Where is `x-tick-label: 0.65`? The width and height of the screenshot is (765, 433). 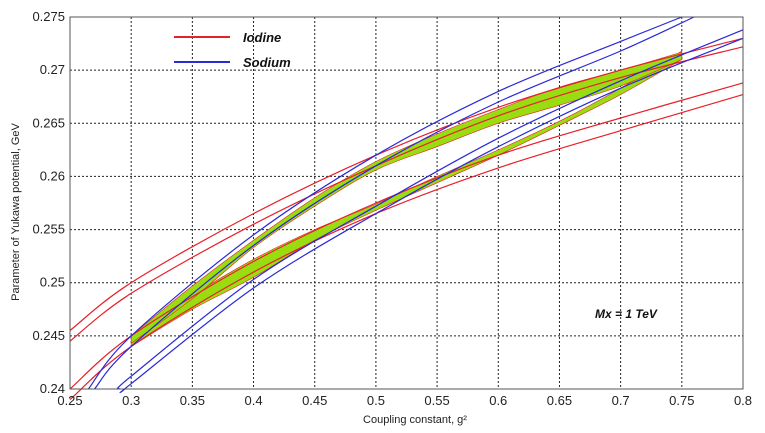 x-tick-label: 0.65 is located at coordinates (559, 400).